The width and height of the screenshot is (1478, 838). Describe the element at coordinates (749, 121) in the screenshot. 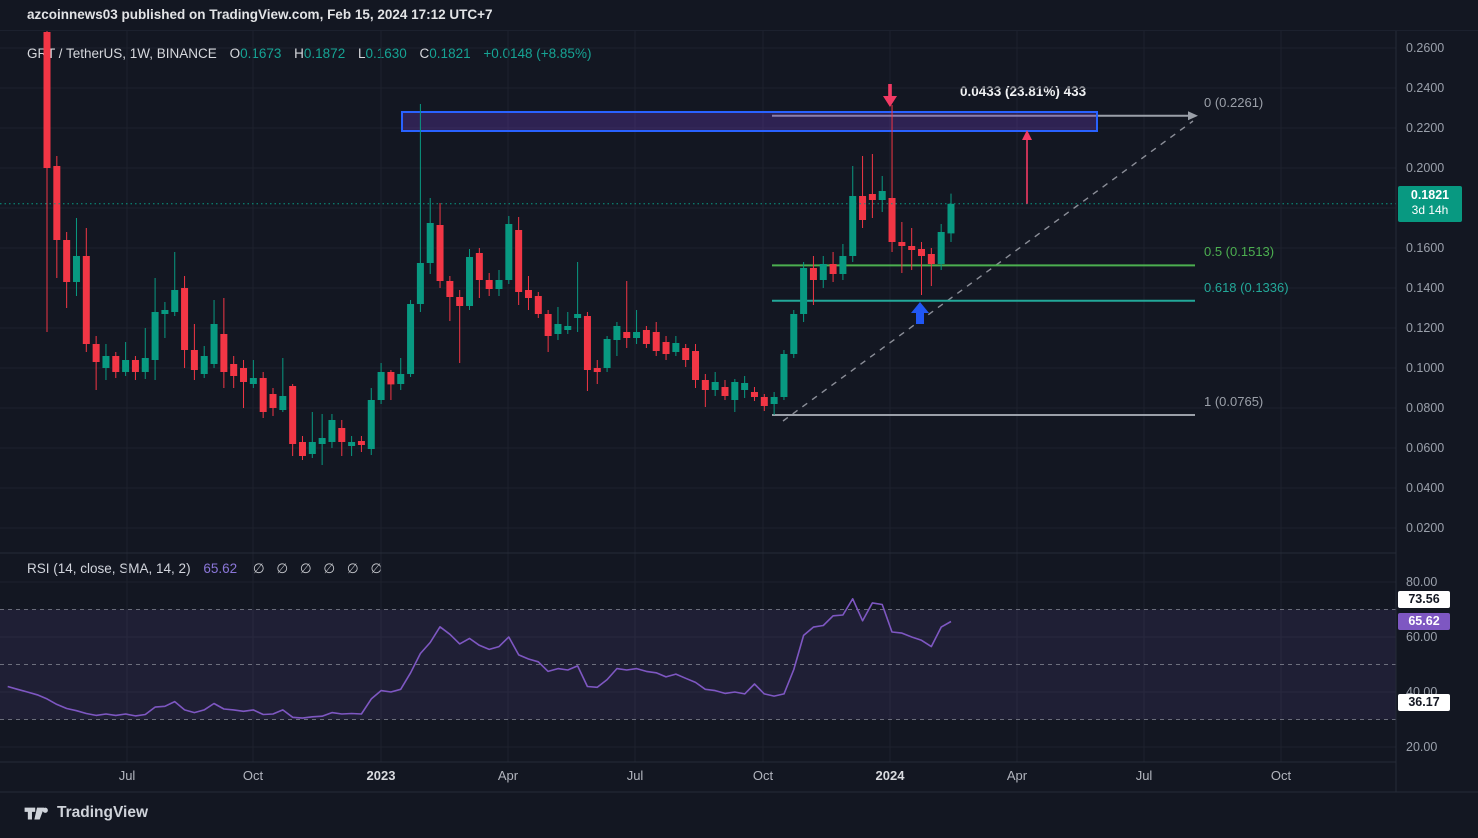

I see `resistance-zone-box` at that location.